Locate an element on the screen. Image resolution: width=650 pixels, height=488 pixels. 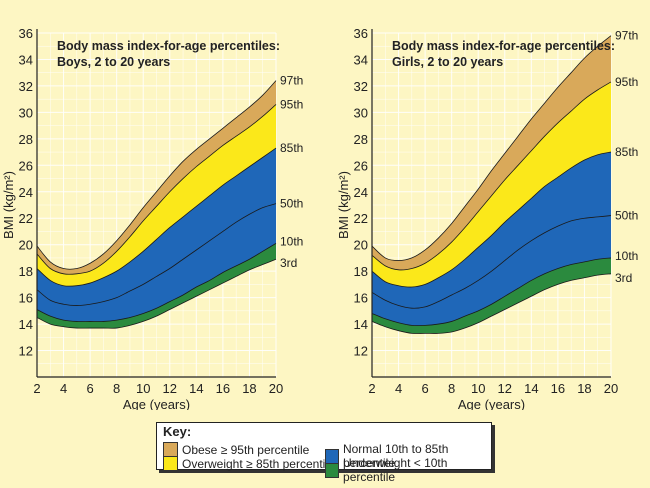
boys-line-50th is located at coordinates (156, 254).